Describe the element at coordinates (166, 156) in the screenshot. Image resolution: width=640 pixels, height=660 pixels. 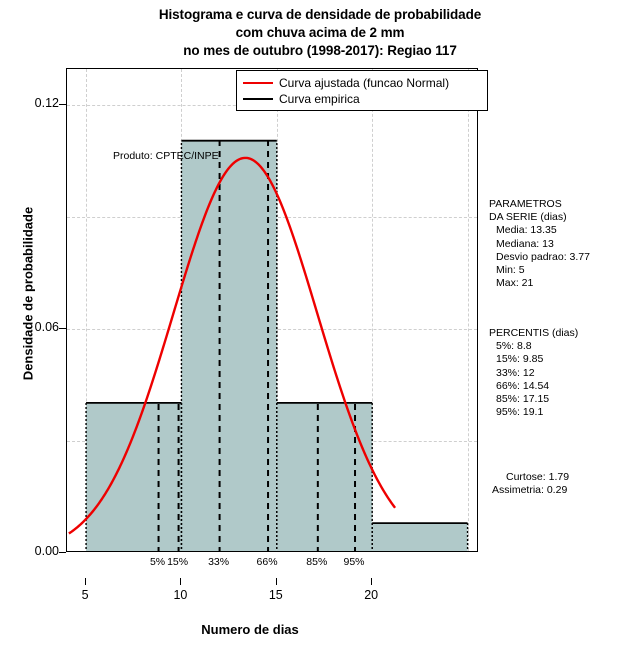
I see `produto-annotation: Produto: CPTEC/INPE` at that location.